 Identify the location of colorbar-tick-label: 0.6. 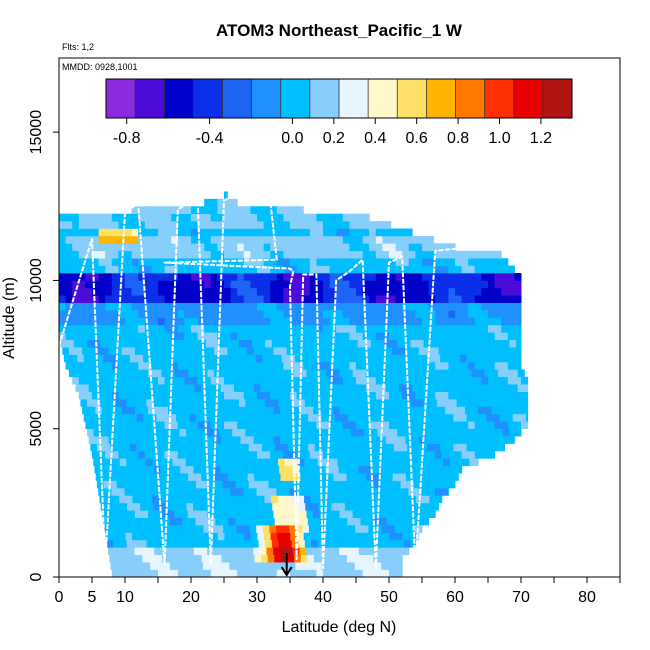
(417, 138).